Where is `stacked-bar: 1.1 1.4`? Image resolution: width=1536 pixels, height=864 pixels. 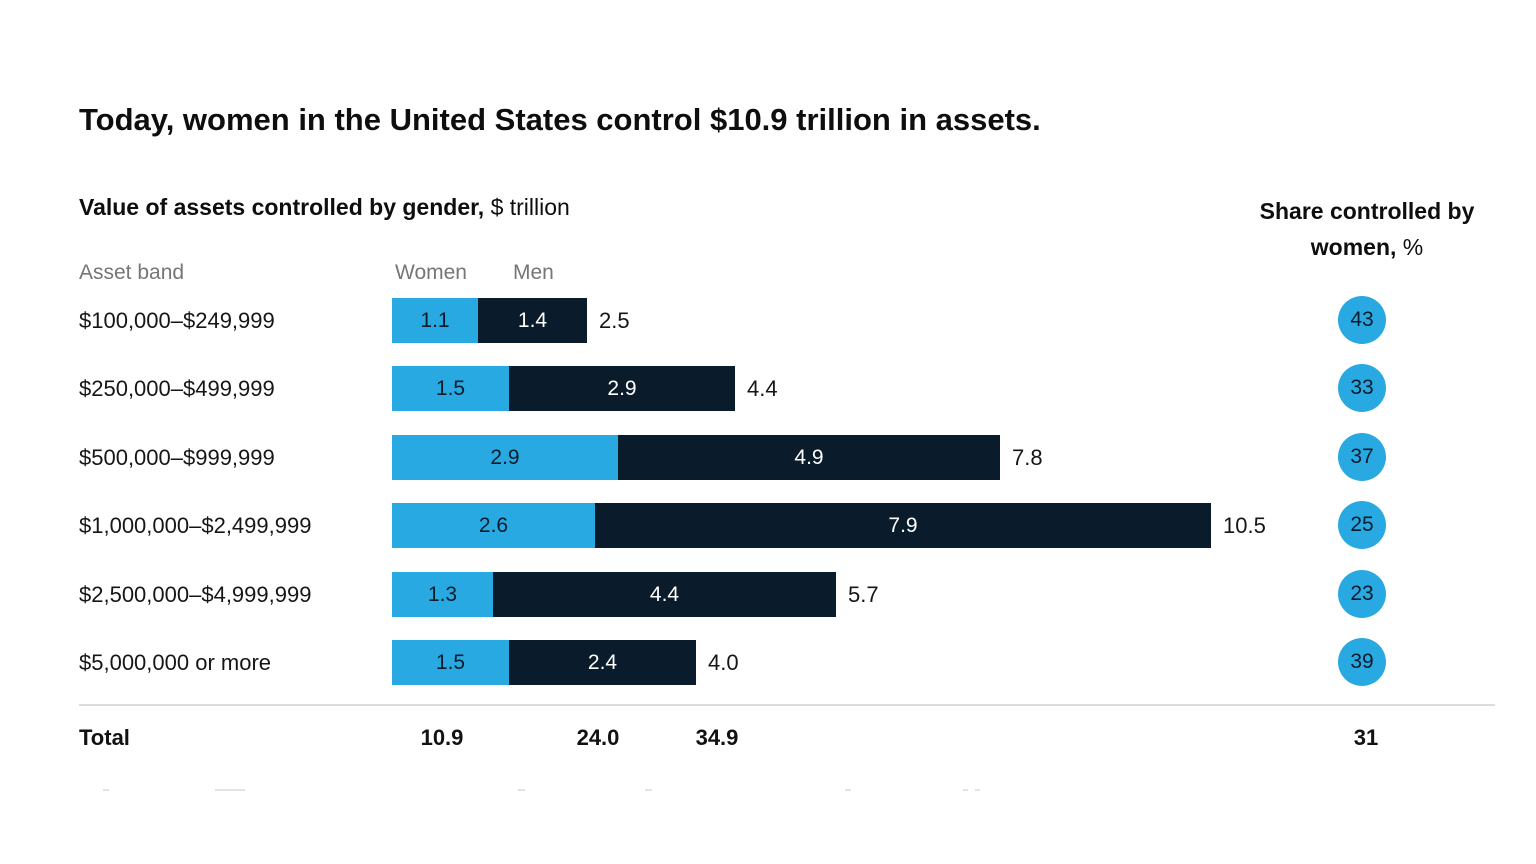 stacked-bar: 1.1 1.4 is located at coordinates (489, 320).